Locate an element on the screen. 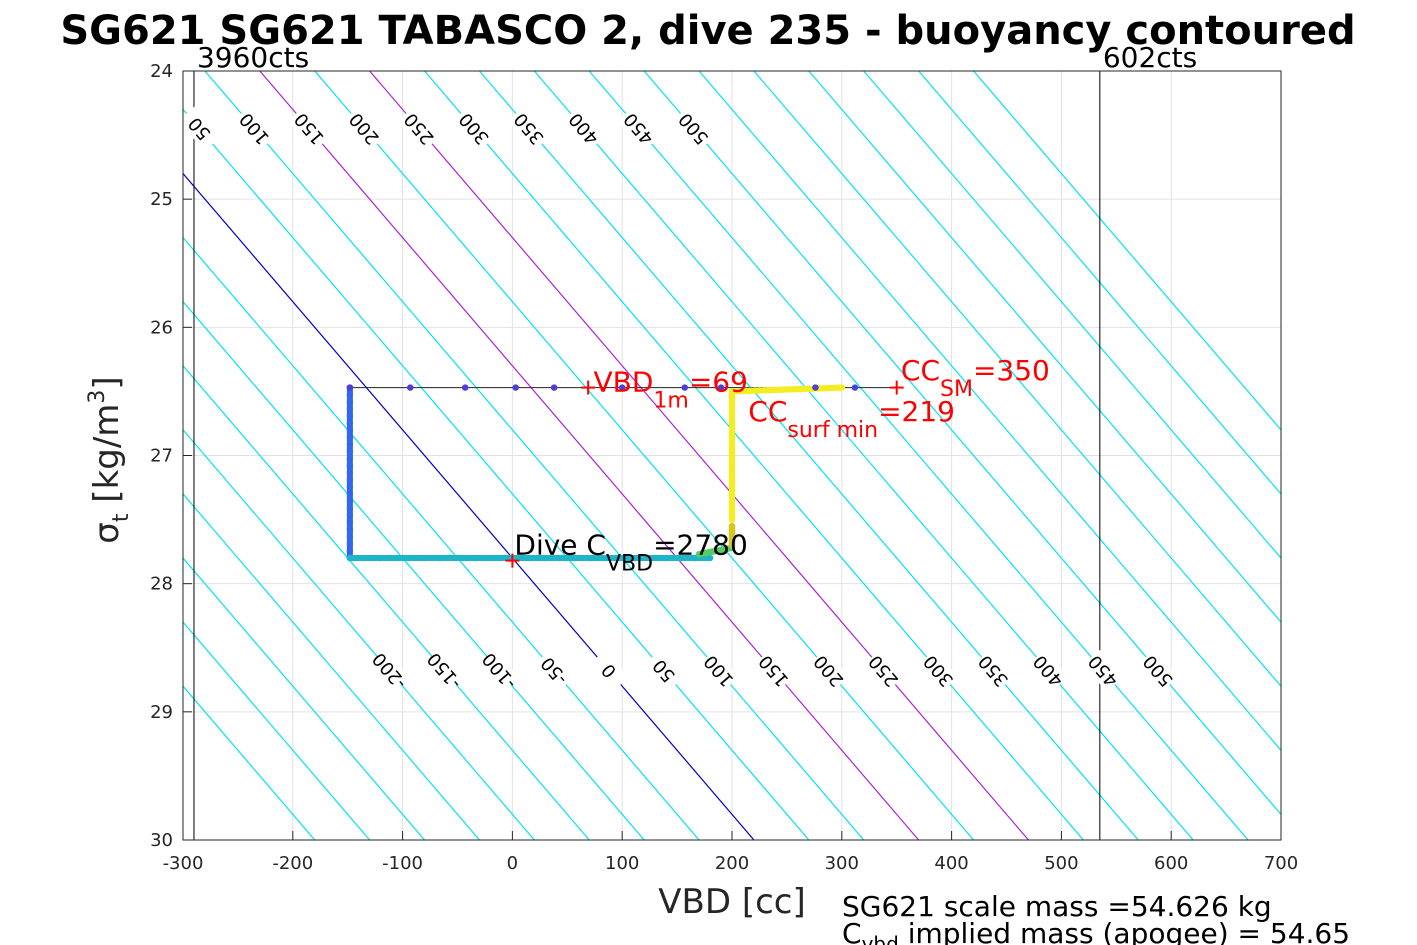  y-tick-label: 28 is located at coordinates (161, 584).